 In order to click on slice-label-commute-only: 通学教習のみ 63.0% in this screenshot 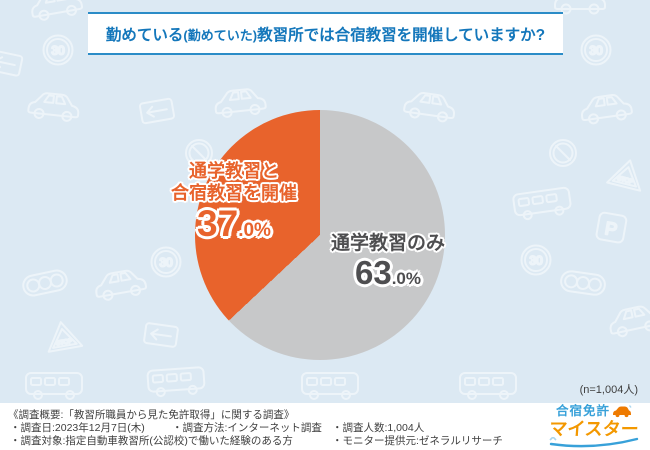, I will do `click(388, 261)`.